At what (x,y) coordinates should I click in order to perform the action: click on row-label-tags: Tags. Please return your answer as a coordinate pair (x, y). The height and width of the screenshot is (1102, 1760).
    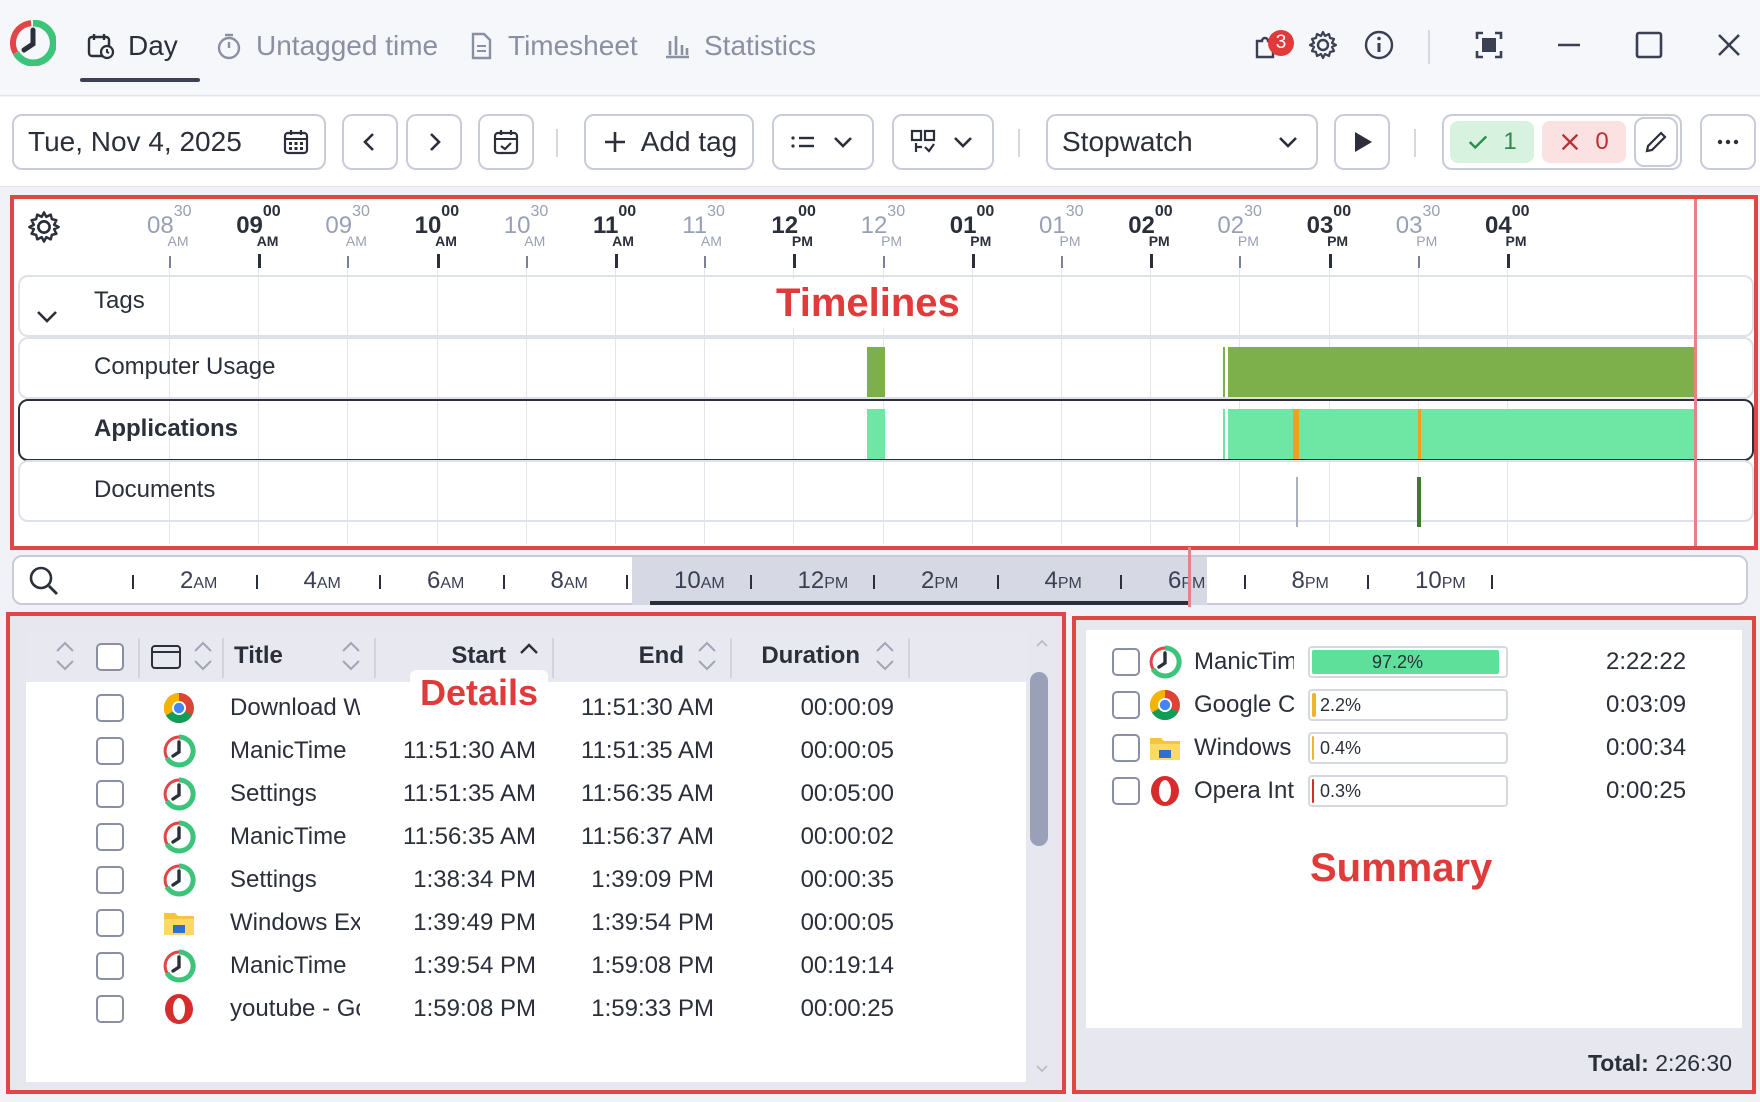
    Looking at the image, I should click on (119, 300).